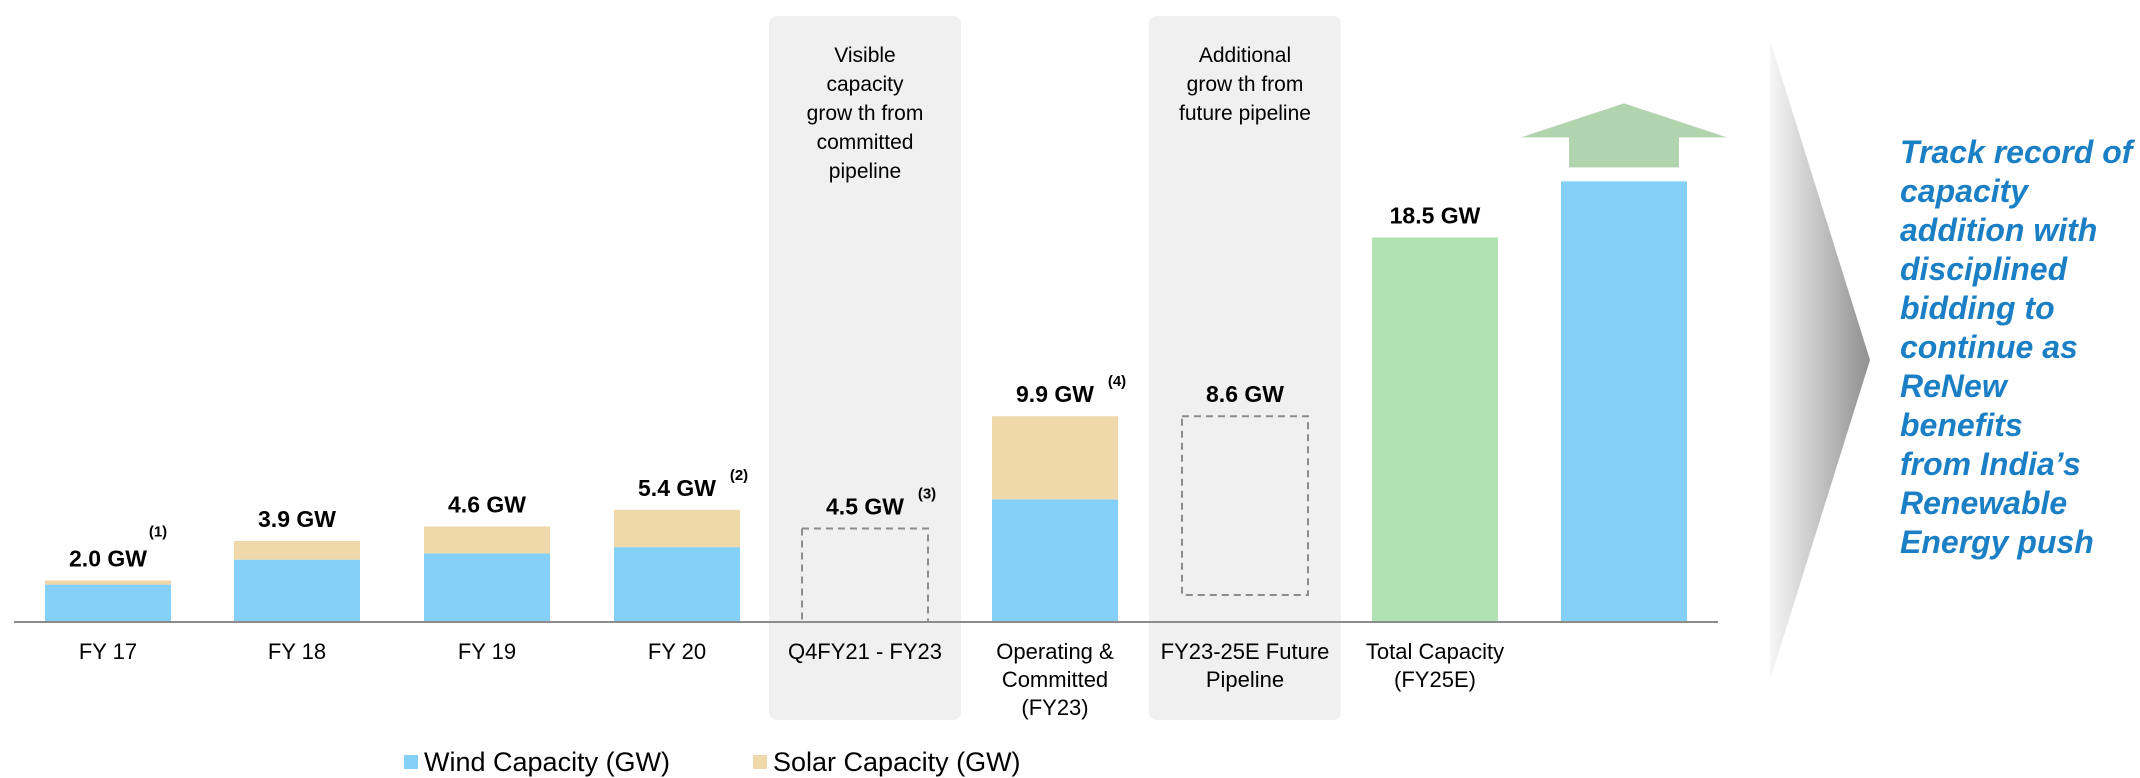 Image resolution: width=2140 pixels, height=778 pixels. I want to click on category-label-fy23-25e-future-pipeline: Pipeline, so click(1245, 679).